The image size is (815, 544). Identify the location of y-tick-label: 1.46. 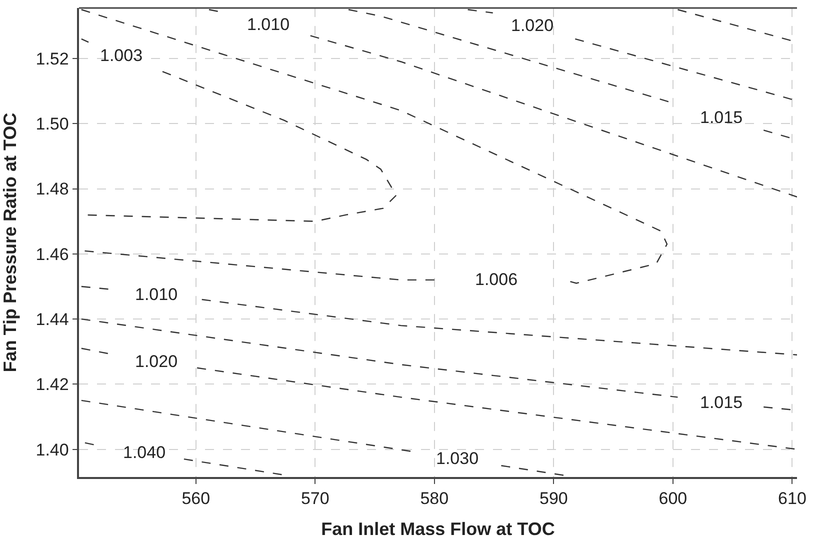
(52, 254).